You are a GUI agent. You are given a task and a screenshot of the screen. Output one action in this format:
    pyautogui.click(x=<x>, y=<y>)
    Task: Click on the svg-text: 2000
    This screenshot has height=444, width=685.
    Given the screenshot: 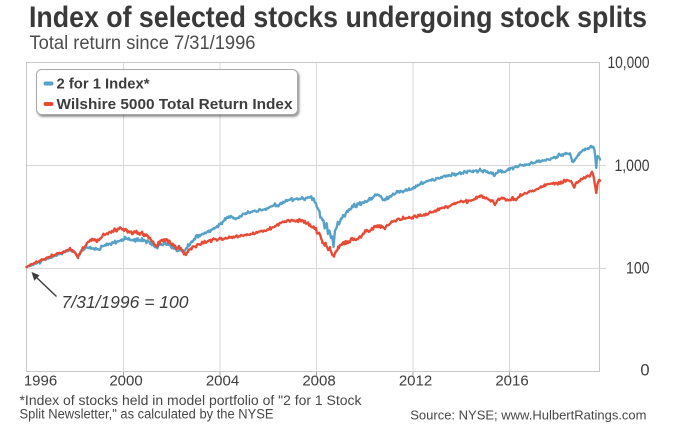 What is the action you would take?
    pyautogui.click(x=125, y=381)
    